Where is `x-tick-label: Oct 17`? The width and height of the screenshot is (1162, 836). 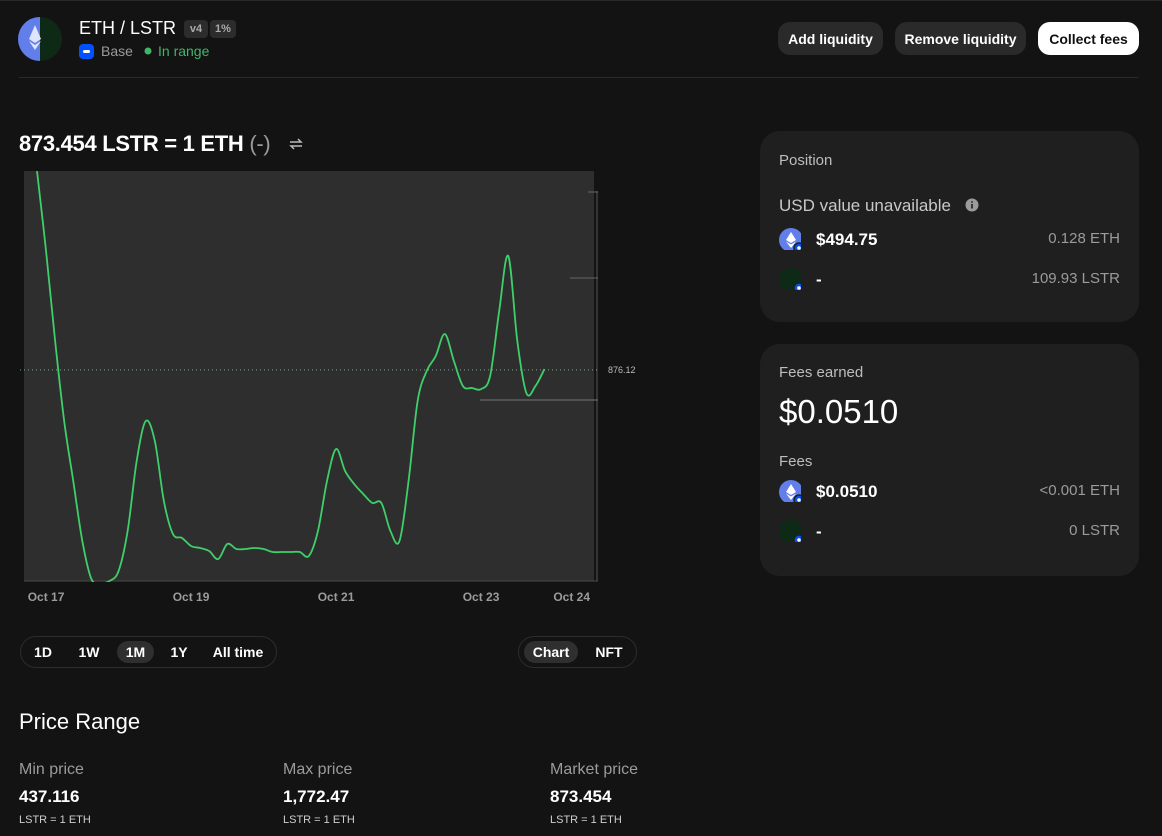
x-tick-label: Oct 17 is located at coordinates (46, 597).